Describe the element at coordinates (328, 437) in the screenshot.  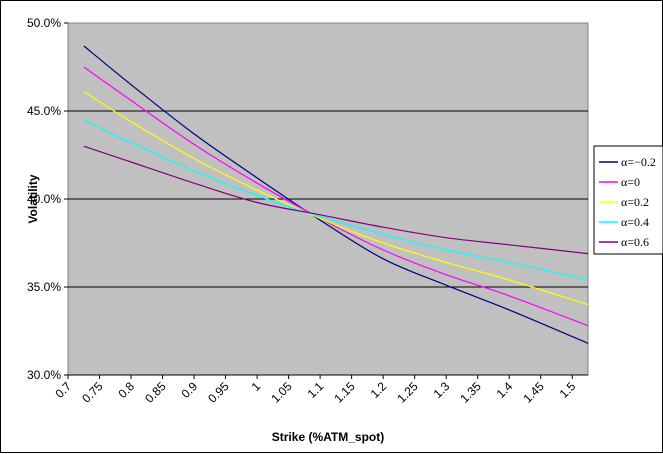
I see `x-axis-title: Strike (%ATM_spot)` at that location.